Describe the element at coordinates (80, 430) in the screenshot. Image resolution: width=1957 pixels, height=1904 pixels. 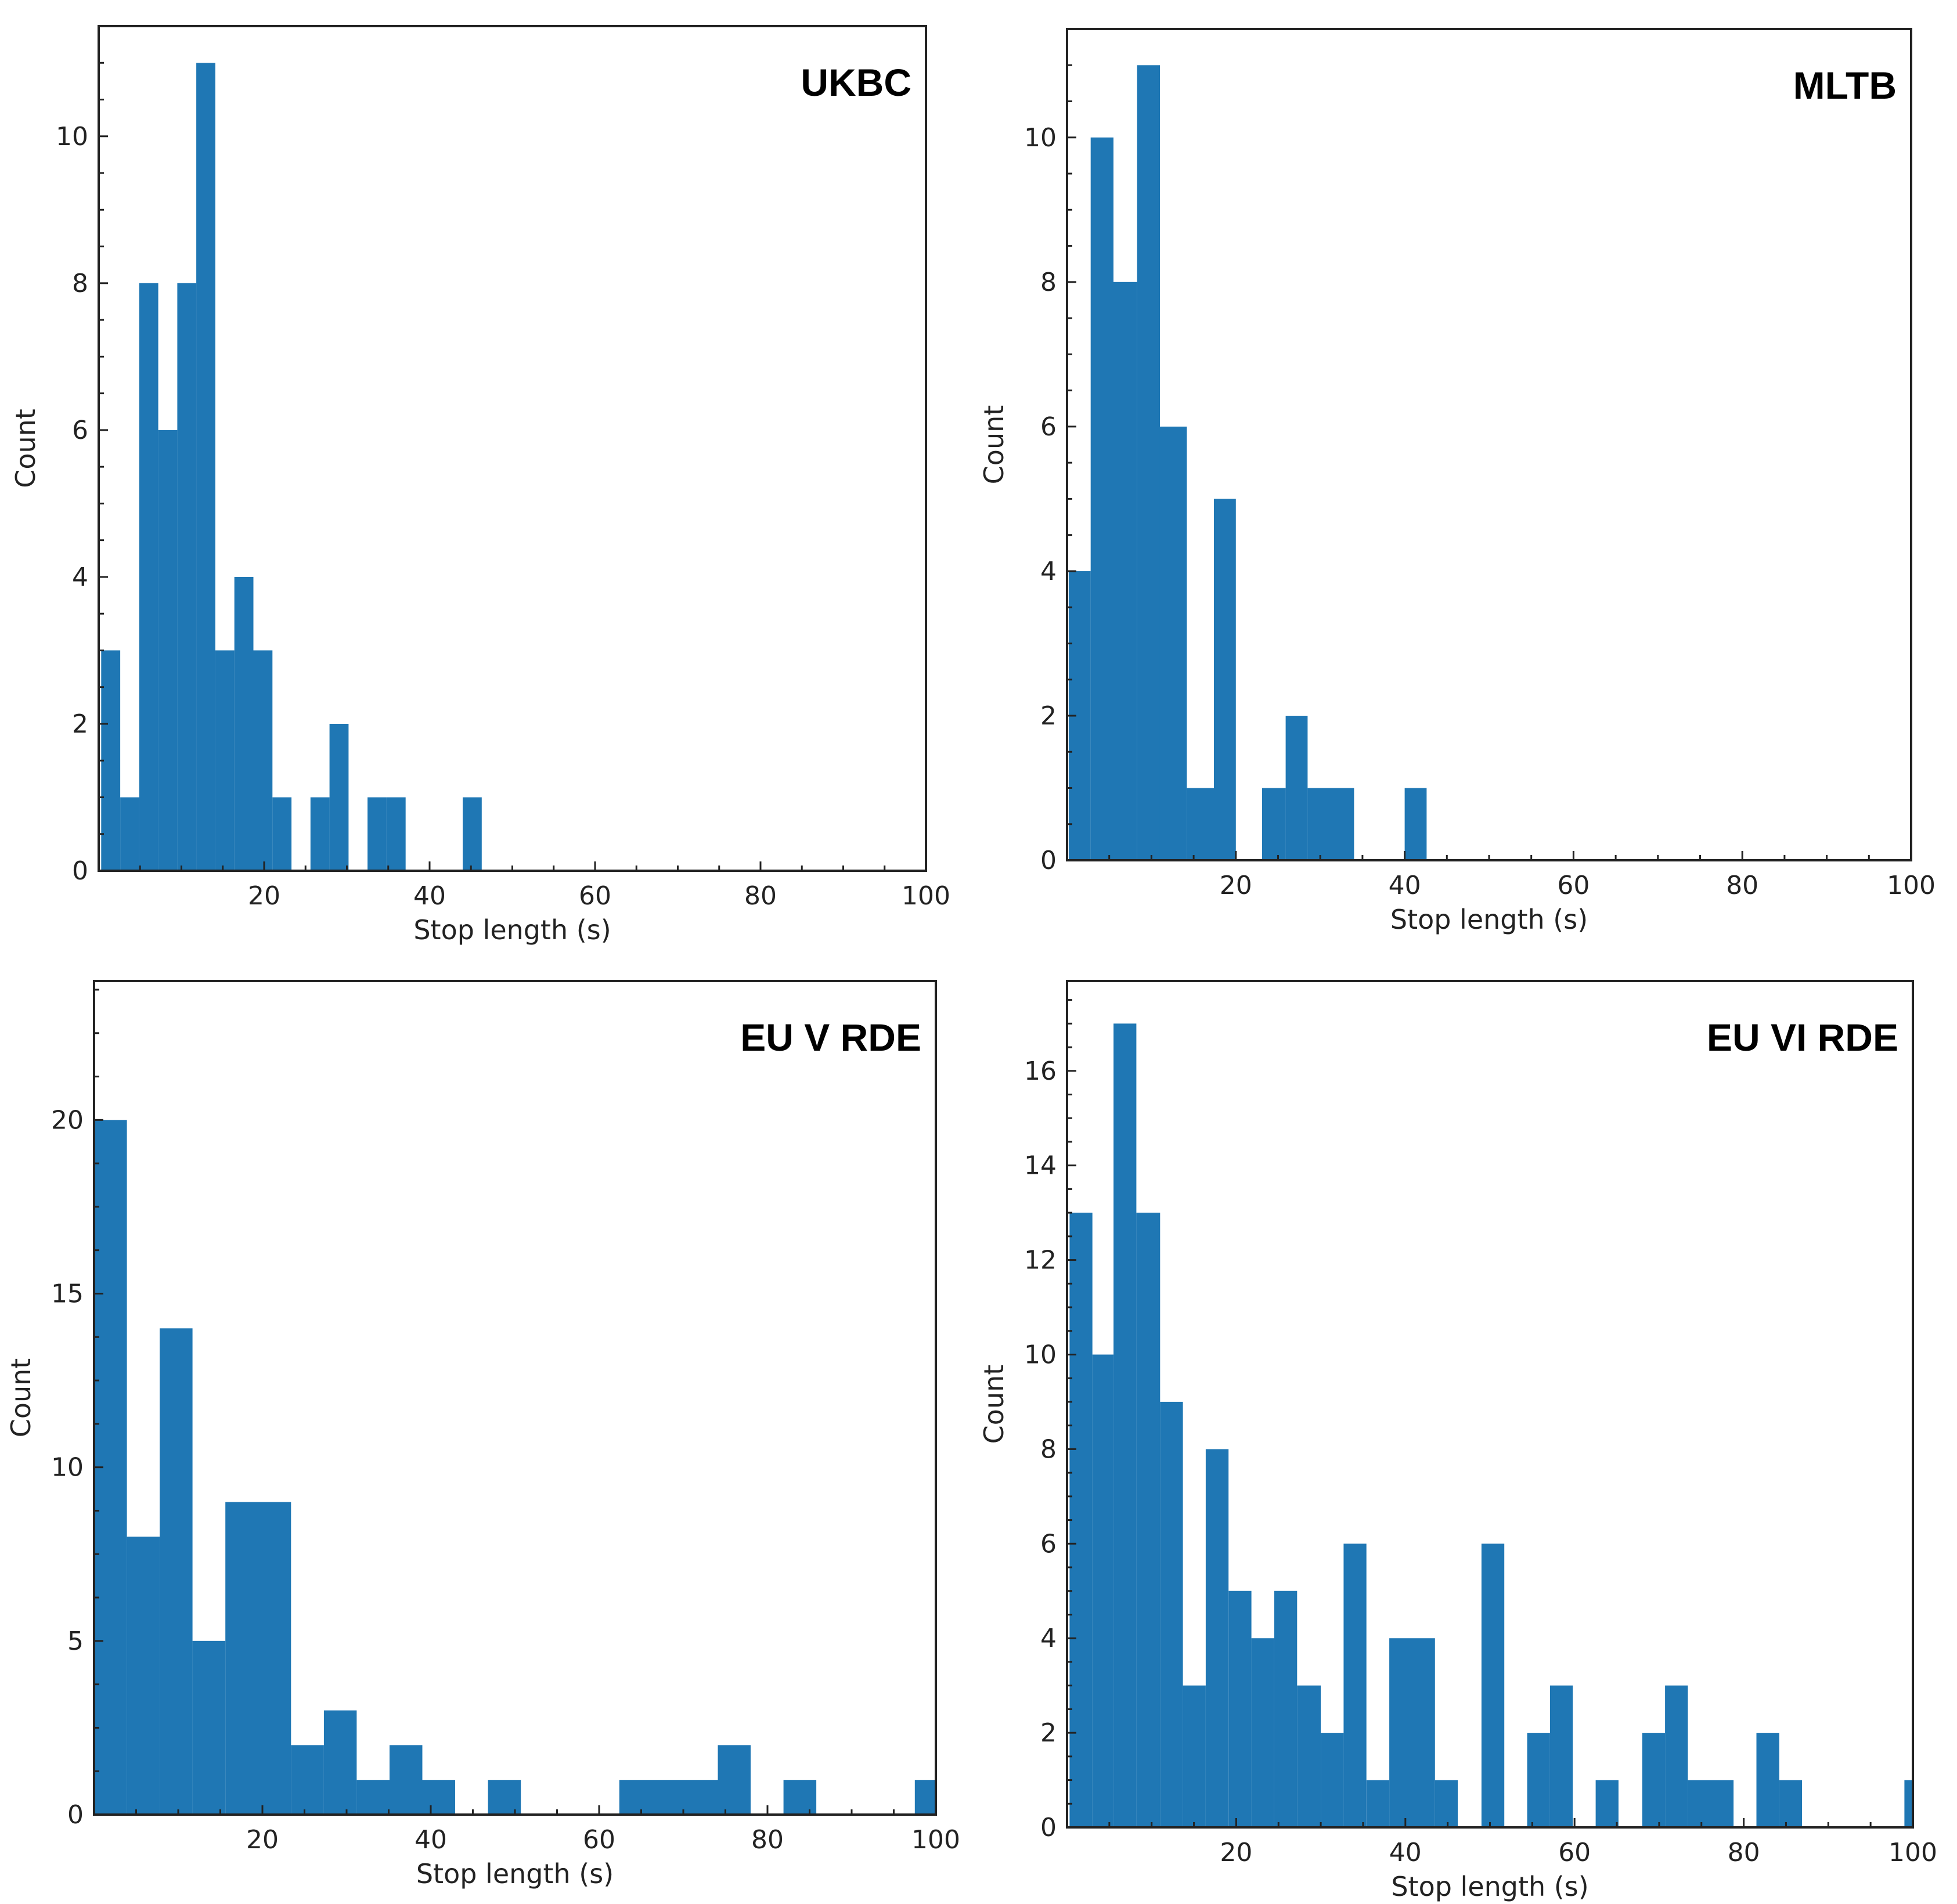
I see `y-tick-label: 6` at that location.